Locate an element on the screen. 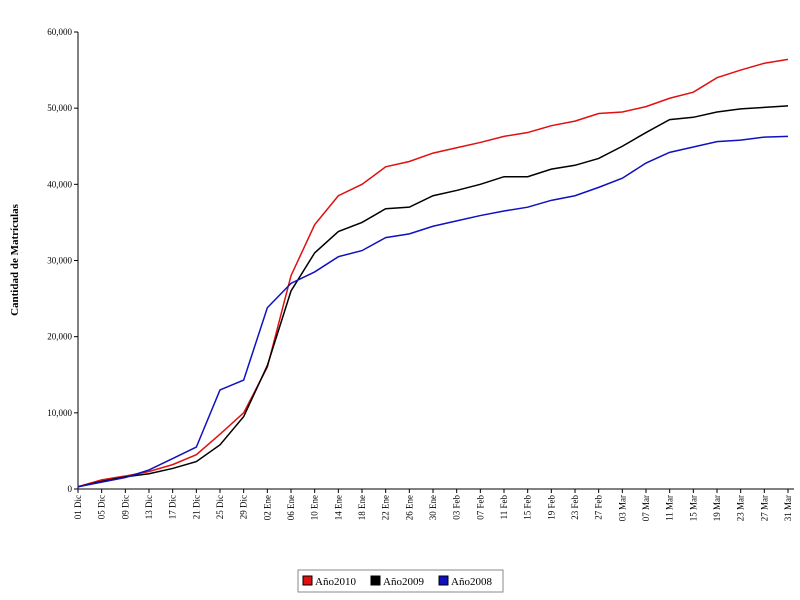  x-tick-label: 19 Feb is located at coordinates (551, 507).